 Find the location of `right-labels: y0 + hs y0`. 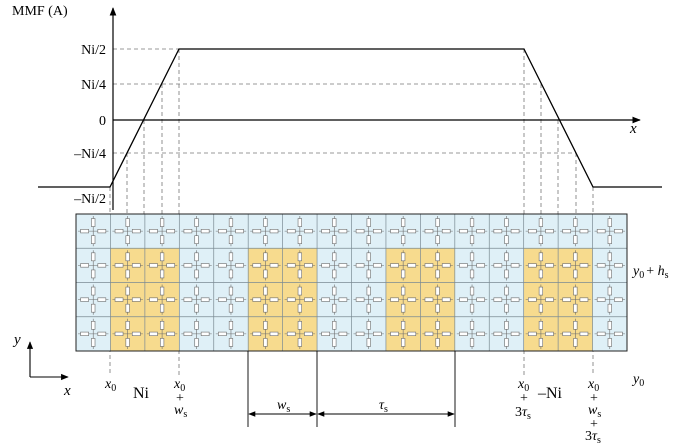

right-labels: y0 + hs y0 is located at coordinates (650, 326).